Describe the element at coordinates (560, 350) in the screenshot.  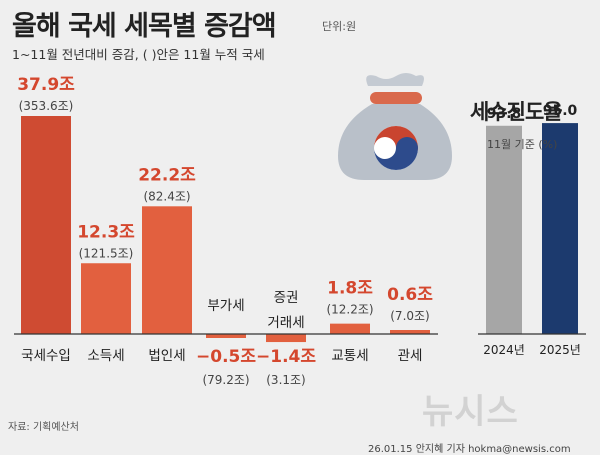
I see `progress-year: 2025년` at that location.